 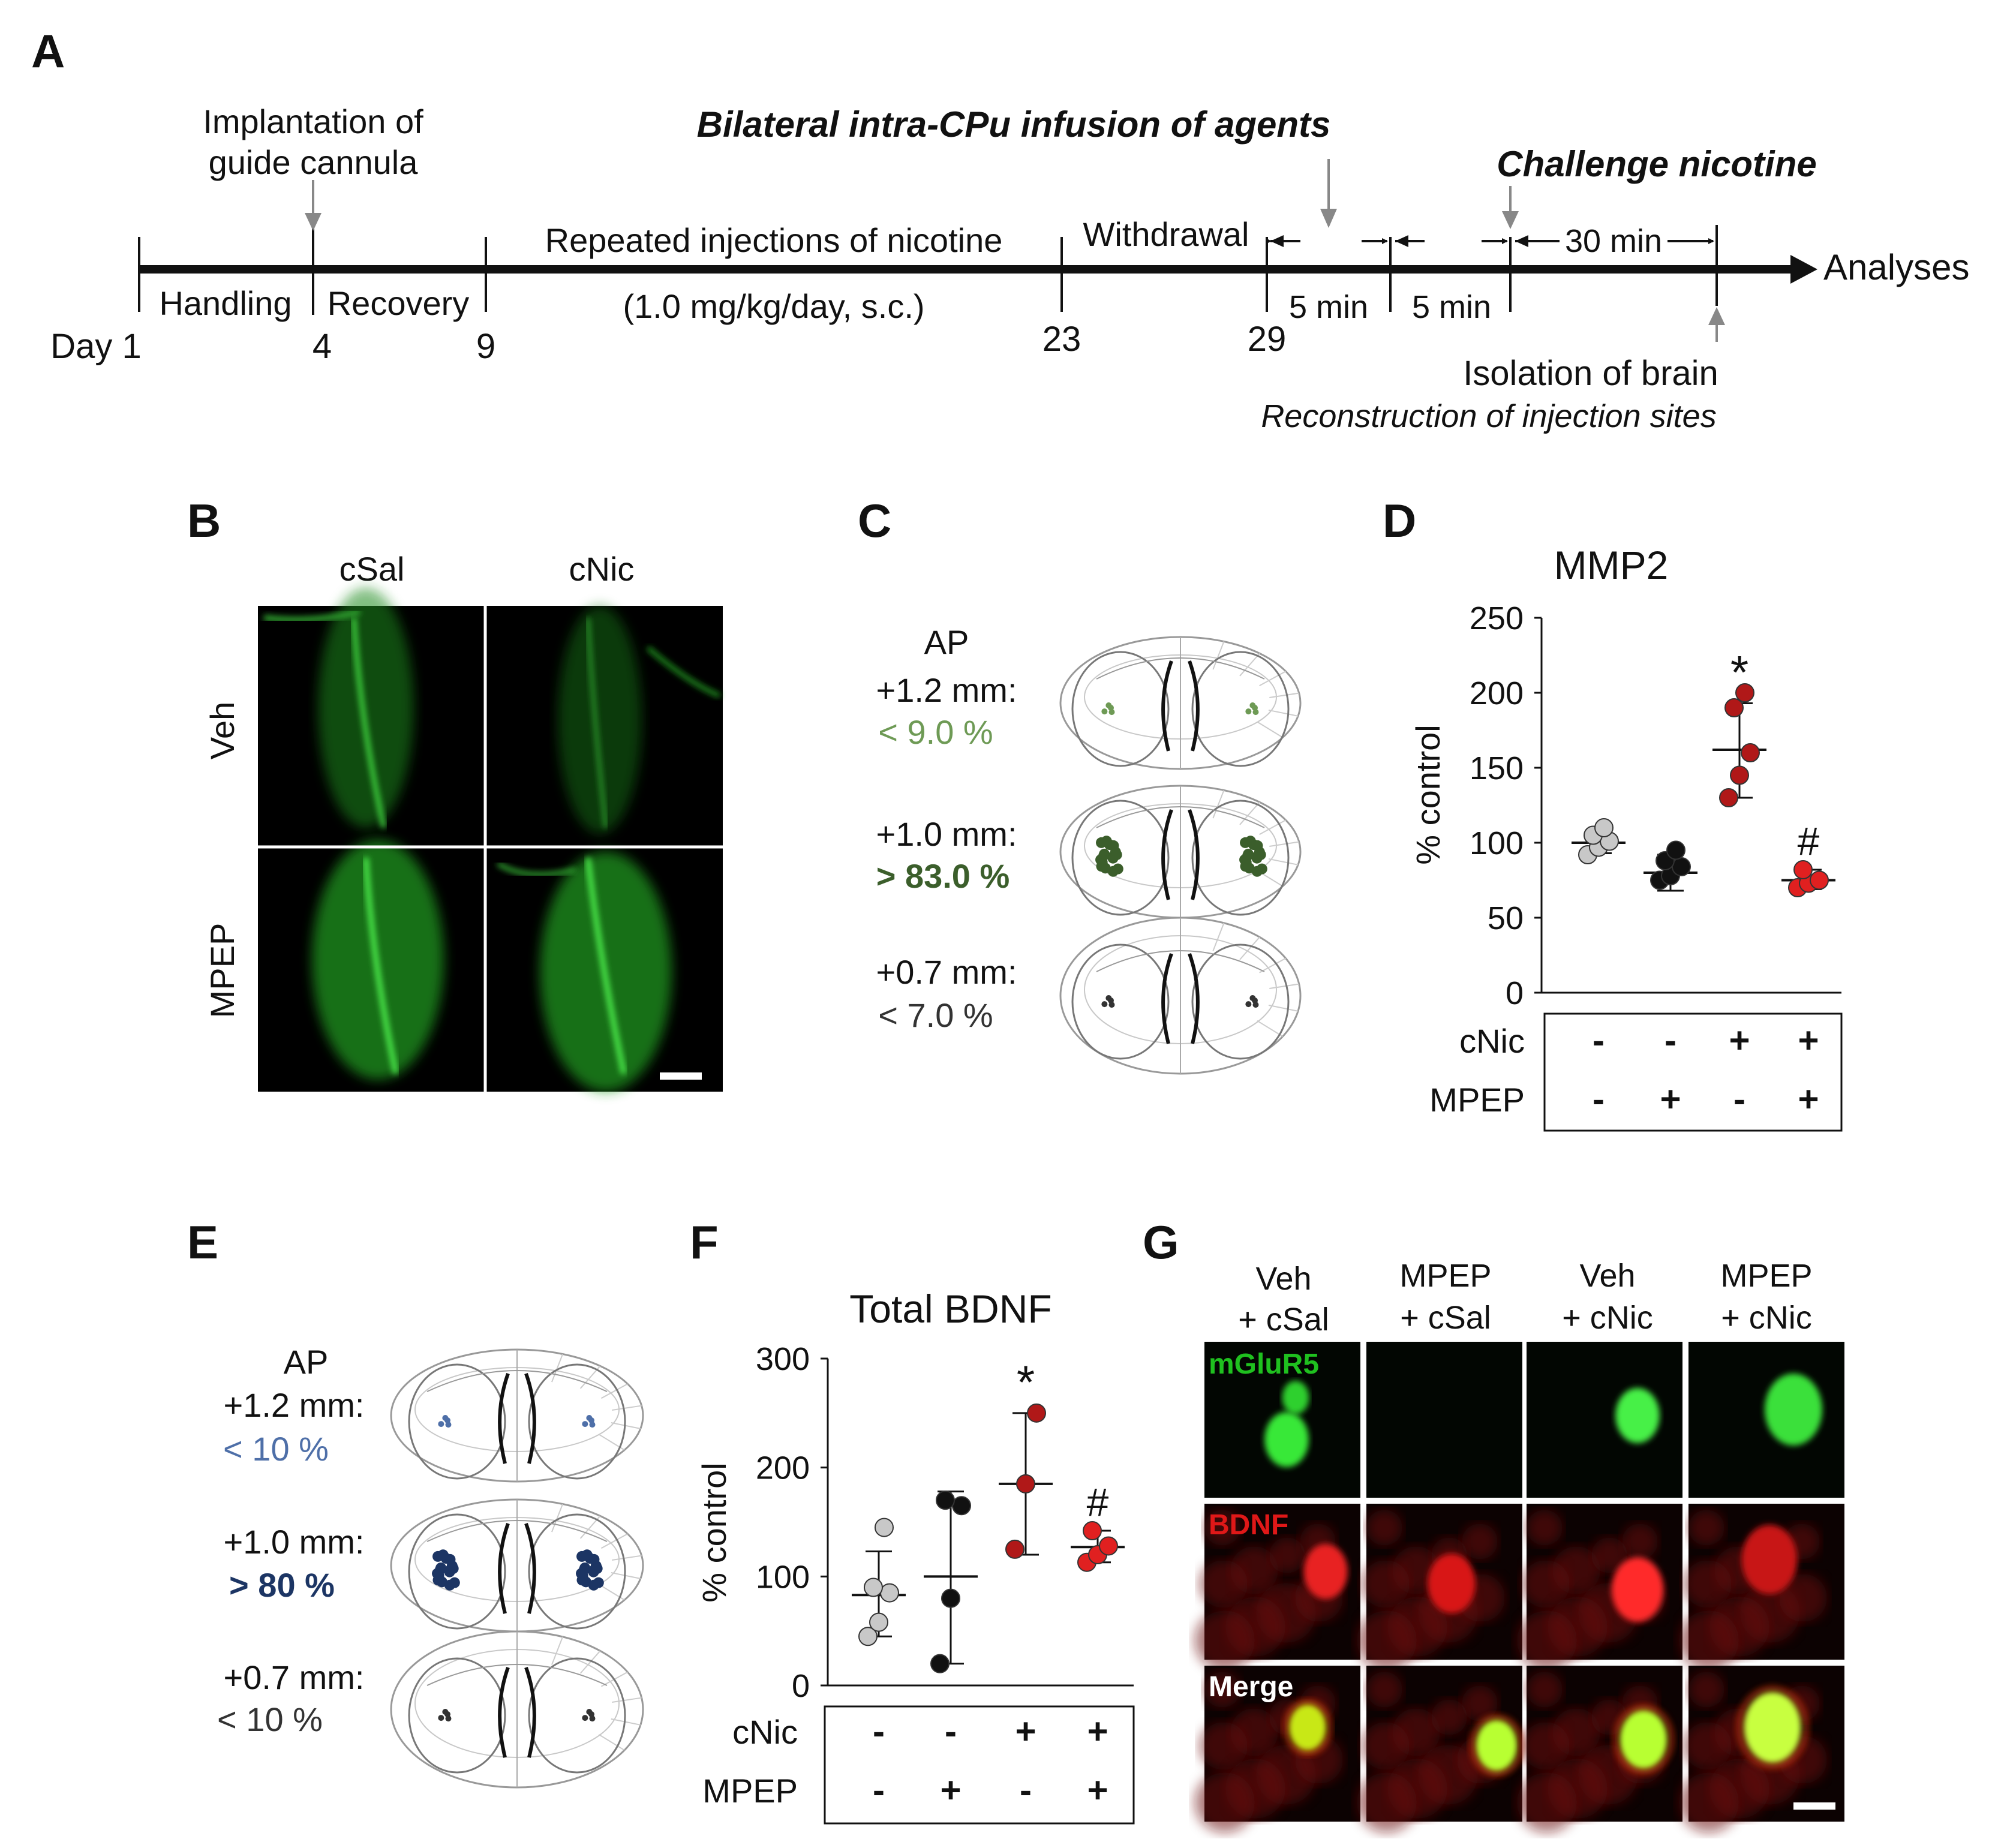 I want to click on mpep-sign-0-1: +, so click(x=1671, y=1099).